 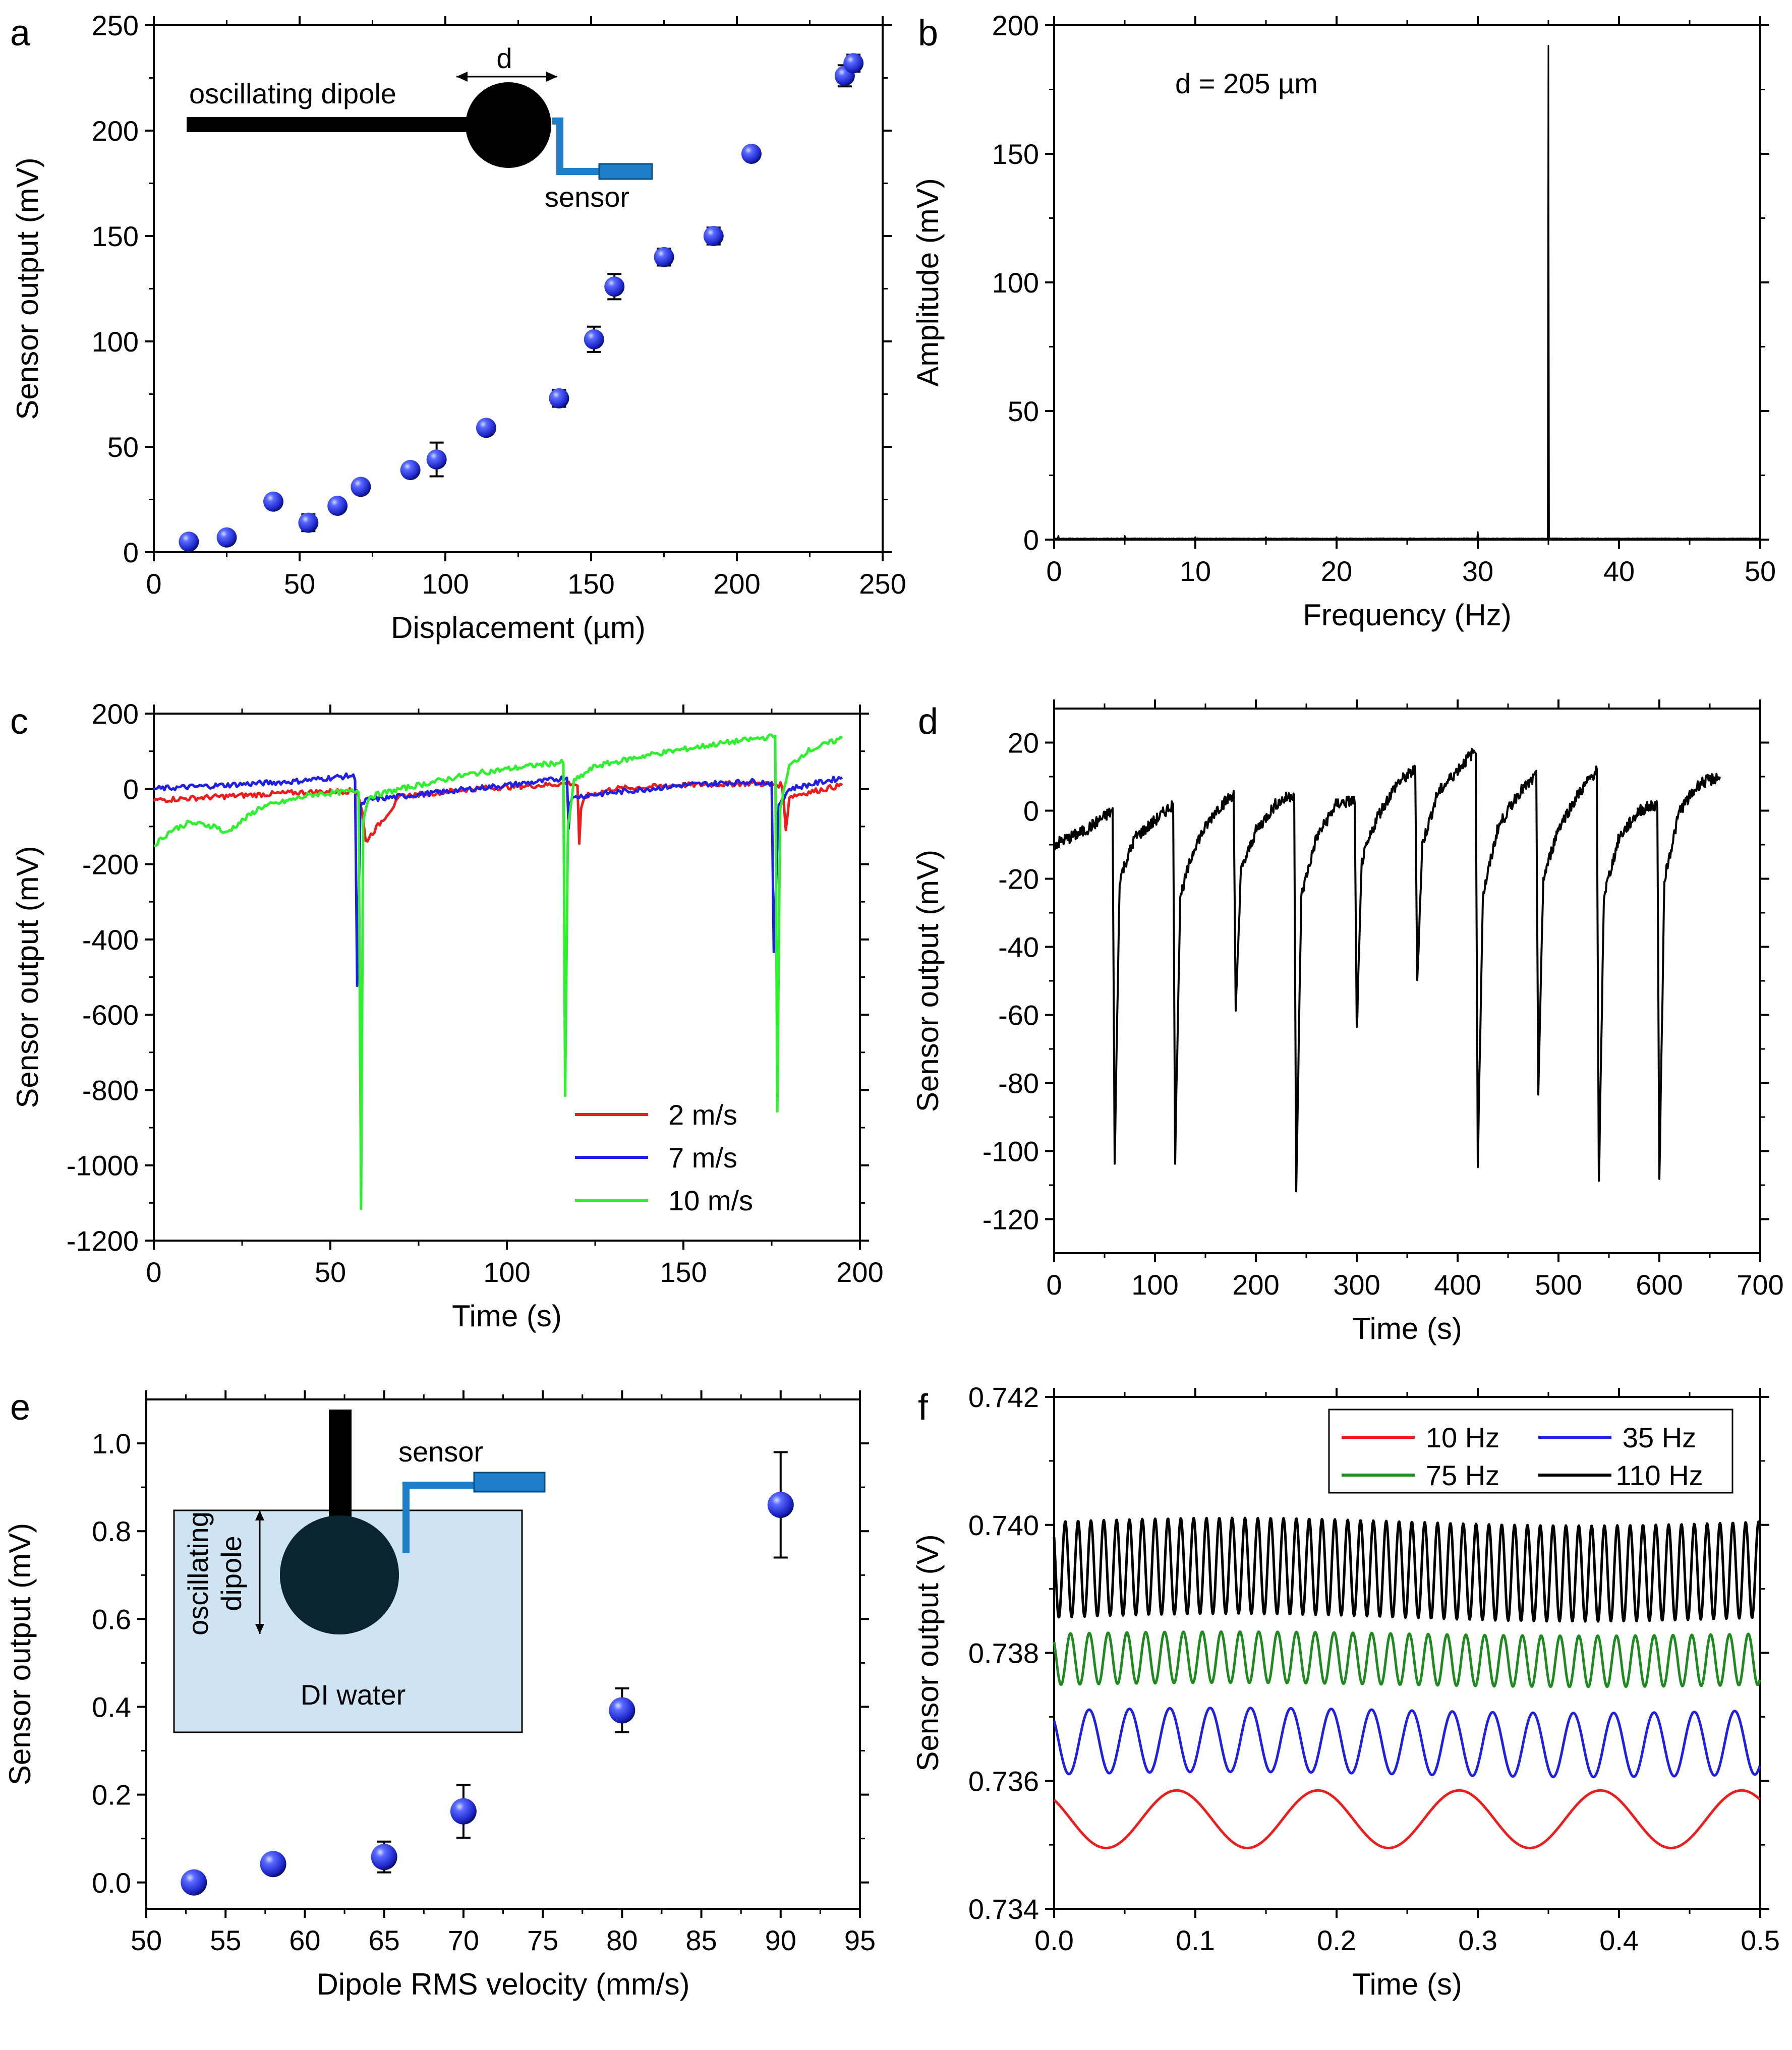 What do you see at coordinates (1407, 1819) in the screenshot?
I see `series-10-Hz` at bounding box center [1407, 1819].